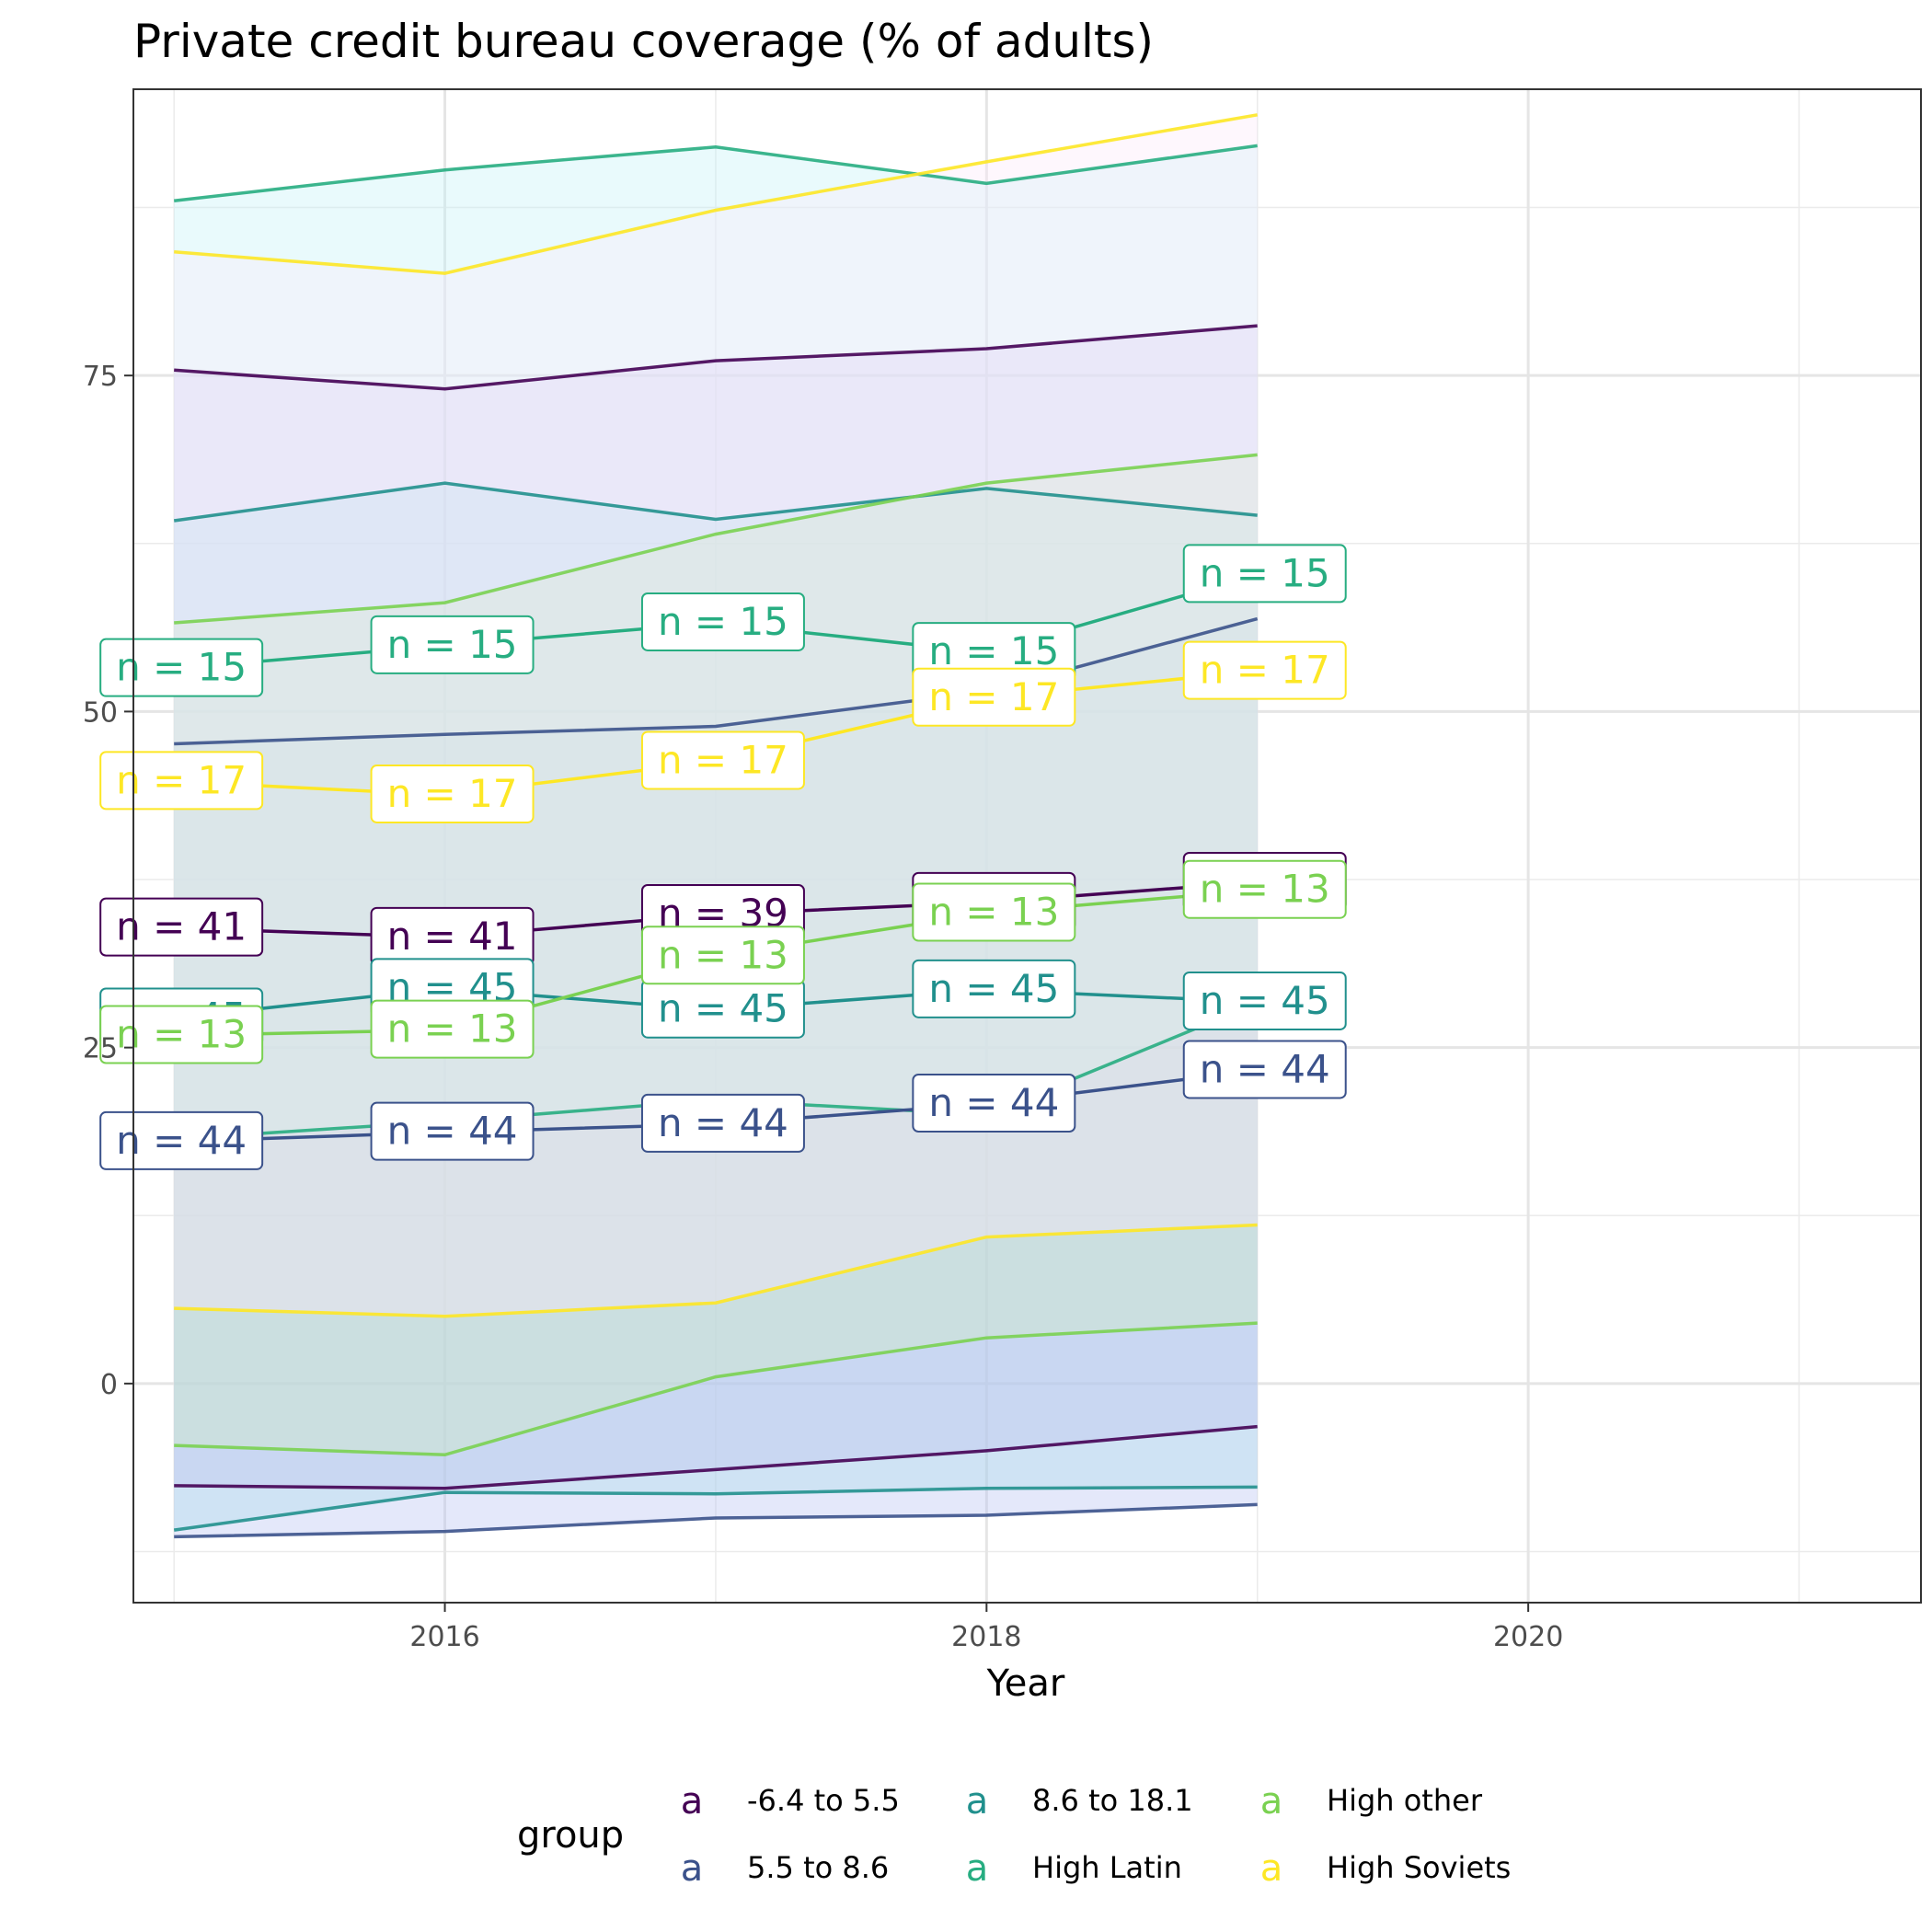 The image size is (1932, 1932). I want to click on x-tick-label: 2018, so click(986, 1637).